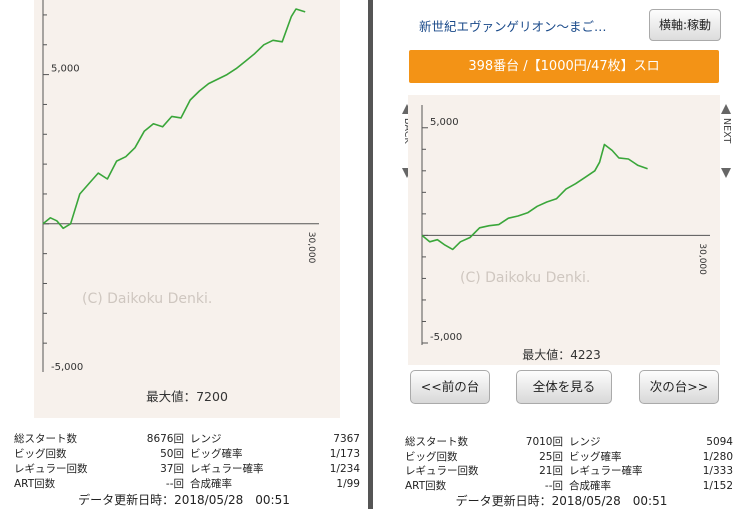 Image resolution: width=750 pixels, height=509 pixels. What do you see at coordinates (187, 469) in the screenshot?
I see `stats-row: レギュラー回数 37回 レギュラー確率 1/234` at bounding box center [187, 469].